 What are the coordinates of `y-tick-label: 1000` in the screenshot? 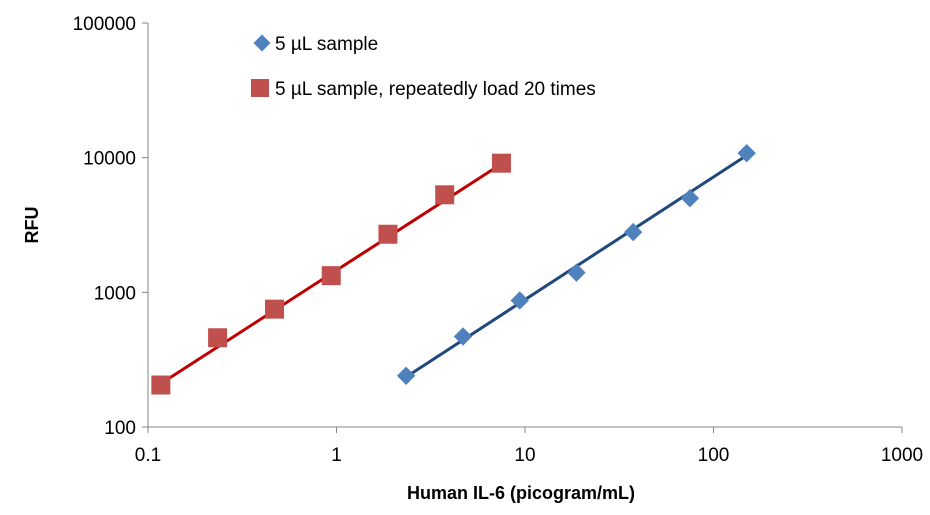 It's located at (115, 293).